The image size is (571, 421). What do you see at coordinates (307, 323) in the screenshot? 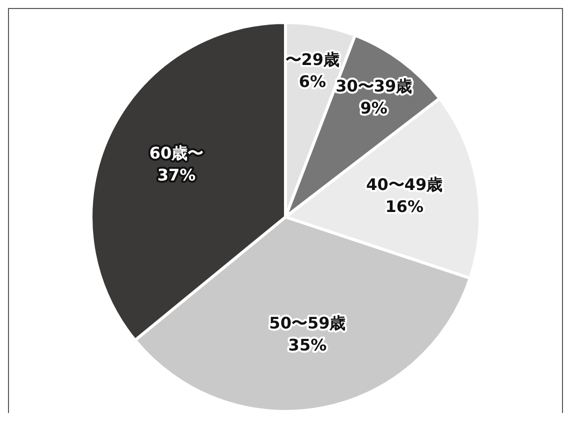
I see `slice-label: 50〜59歳` at bounding box center [307, 323].